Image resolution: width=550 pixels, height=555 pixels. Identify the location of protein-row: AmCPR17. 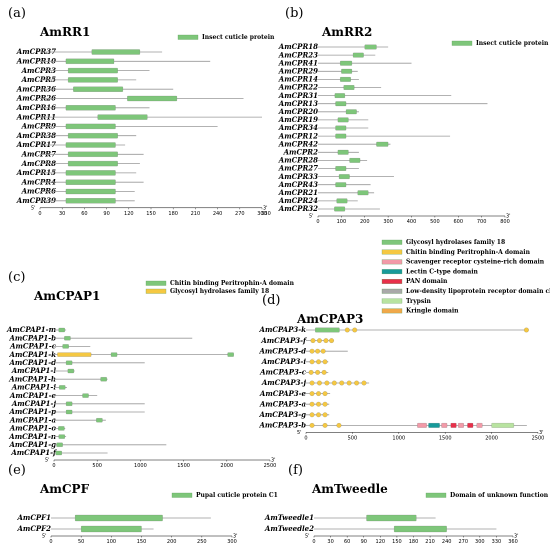
(71, 144).